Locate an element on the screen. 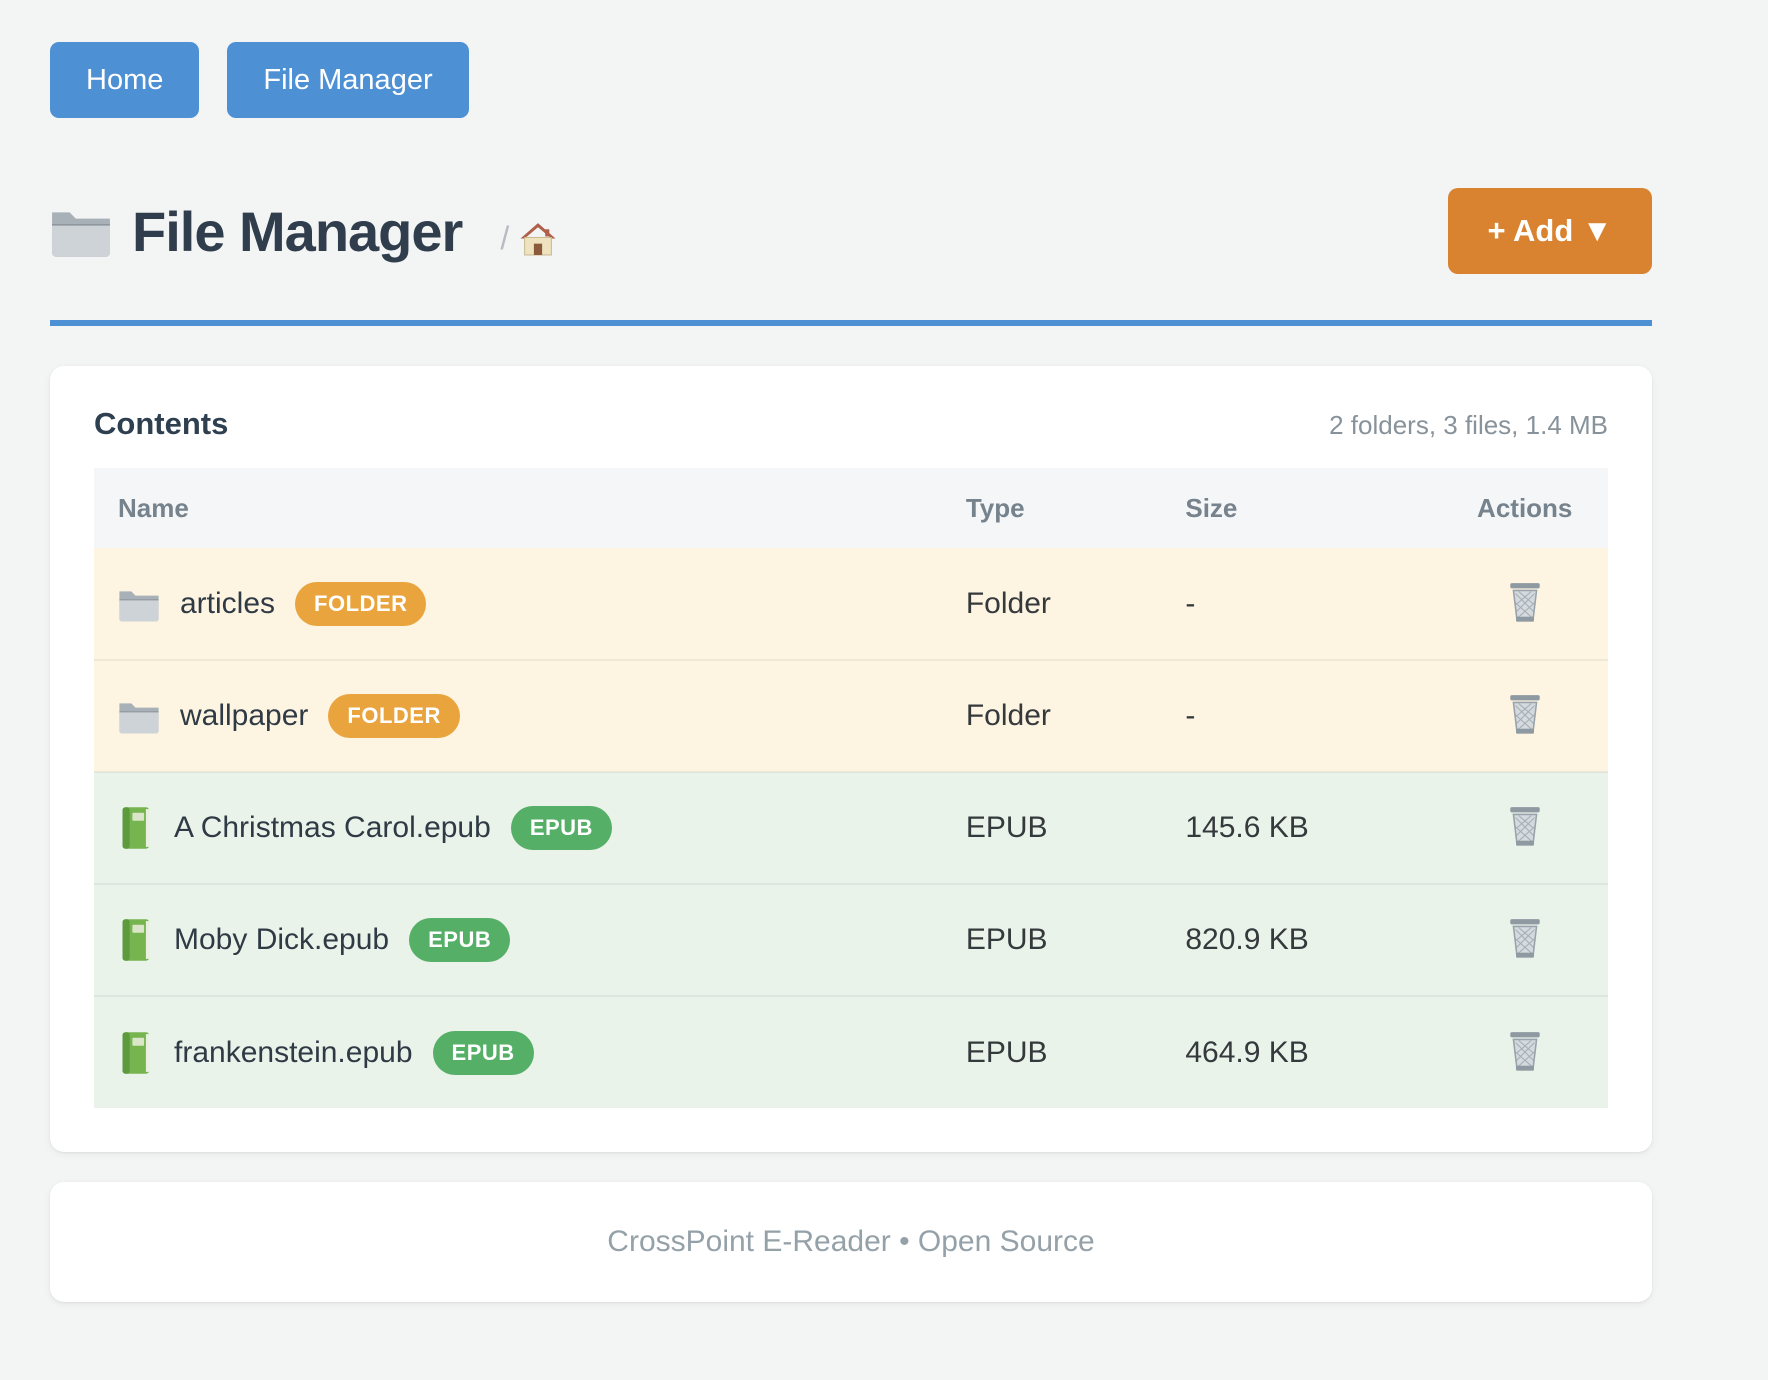 This screenshot has height=1380, width=1768. footer-card: CrossPoint E-Reader • Open Source is located at coordinates (851, 1242).